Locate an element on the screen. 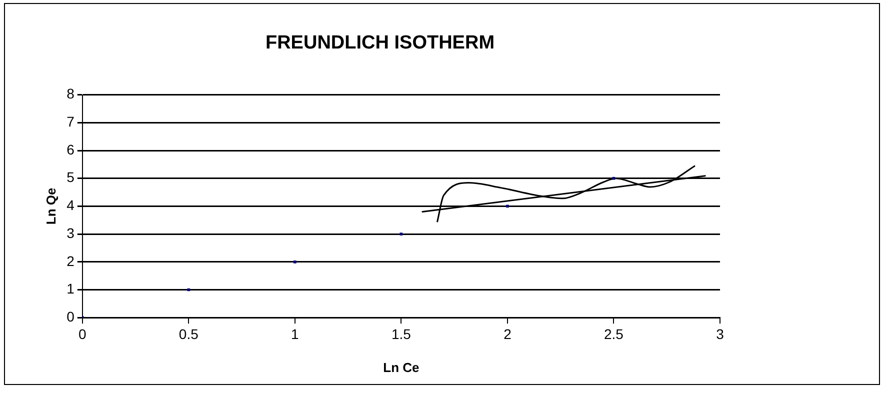 Image resolution: width=890 pixels, height=400 pixels. x-tick-label: 0.5 is located at coordinates (188, 334).